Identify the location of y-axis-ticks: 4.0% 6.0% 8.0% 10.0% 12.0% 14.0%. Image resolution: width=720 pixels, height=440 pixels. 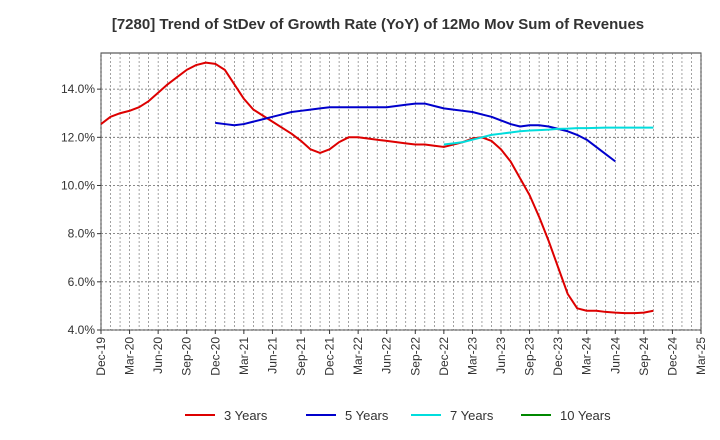
(81, 209).